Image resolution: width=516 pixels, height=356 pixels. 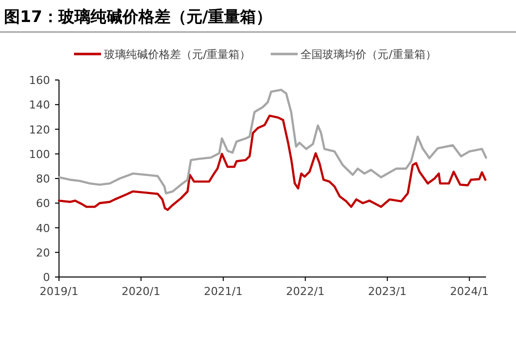 What do you see at coordinates (387, 291) in the screenshot?
I see `x-tick-label: 2023/1` at bounding box center [387, 291].